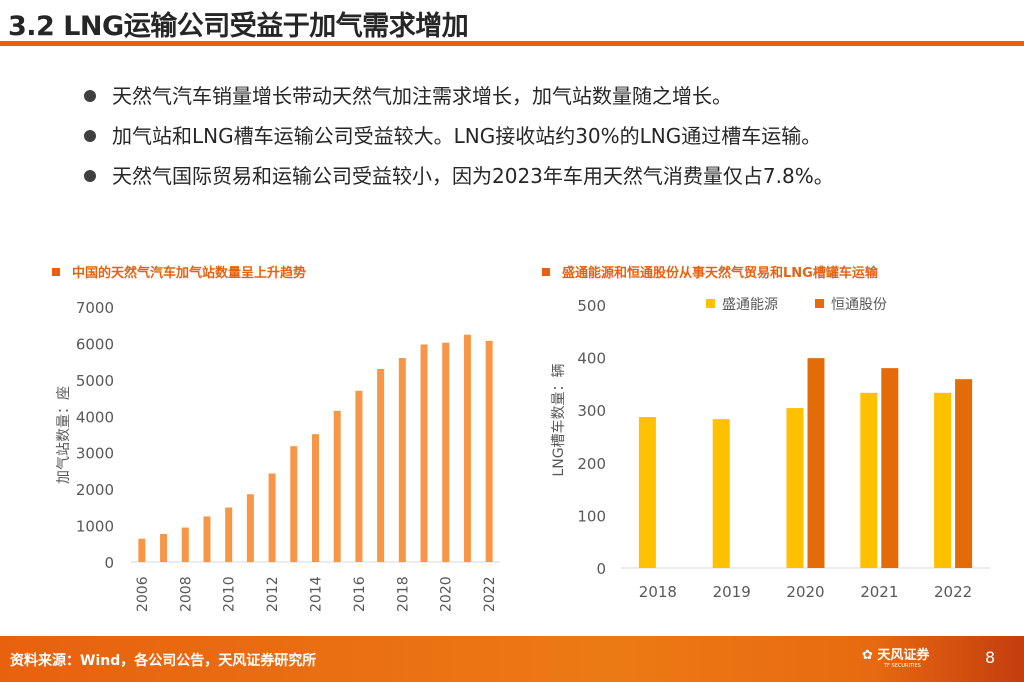  Describe the element at coordinates (591, 411) in the screenshot. I see `chart2-y-tick: 300` at that location.